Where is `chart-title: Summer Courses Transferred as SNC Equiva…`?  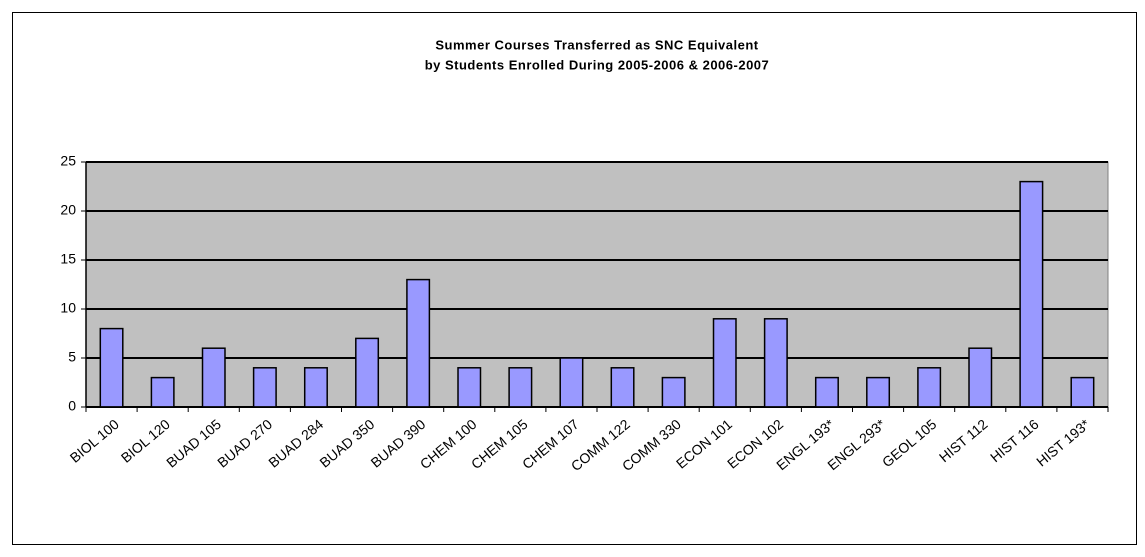
chart-title: Summer Courses Transferred as SNC Equiva… is located at coordinates (596, 44).